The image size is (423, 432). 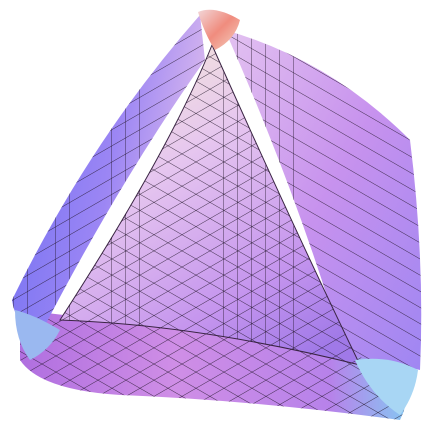 What do you see at coordinates (37, 335) in the screenshot?
I see `left-corner` at bounding box center [37, 335].